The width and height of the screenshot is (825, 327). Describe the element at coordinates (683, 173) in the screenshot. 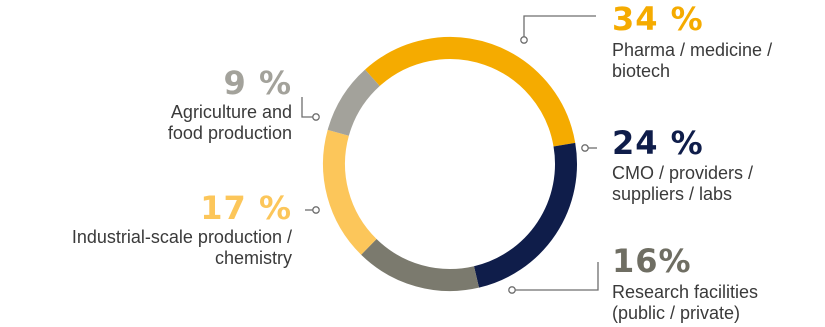

I see `slice-label-cmo-line1: CMO / providers /` at that location.